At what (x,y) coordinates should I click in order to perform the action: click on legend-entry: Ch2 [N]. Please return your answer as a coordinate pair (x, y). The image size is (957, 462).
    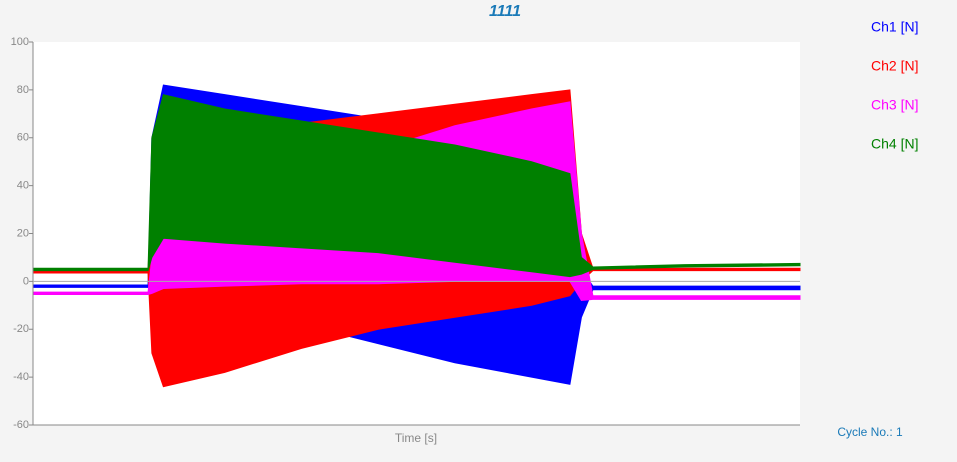
    Looking at the image, I should click on (894, 66).